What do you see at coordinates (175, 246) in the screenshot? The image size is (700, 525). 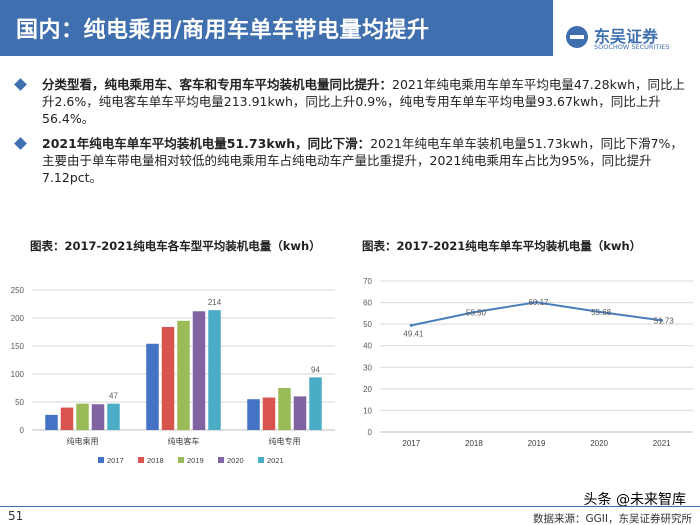 I see `bar-chart-title: 图表：2017-2021纯电车各车型平均装机电量（kwh）` at bounding box center [175, 246].